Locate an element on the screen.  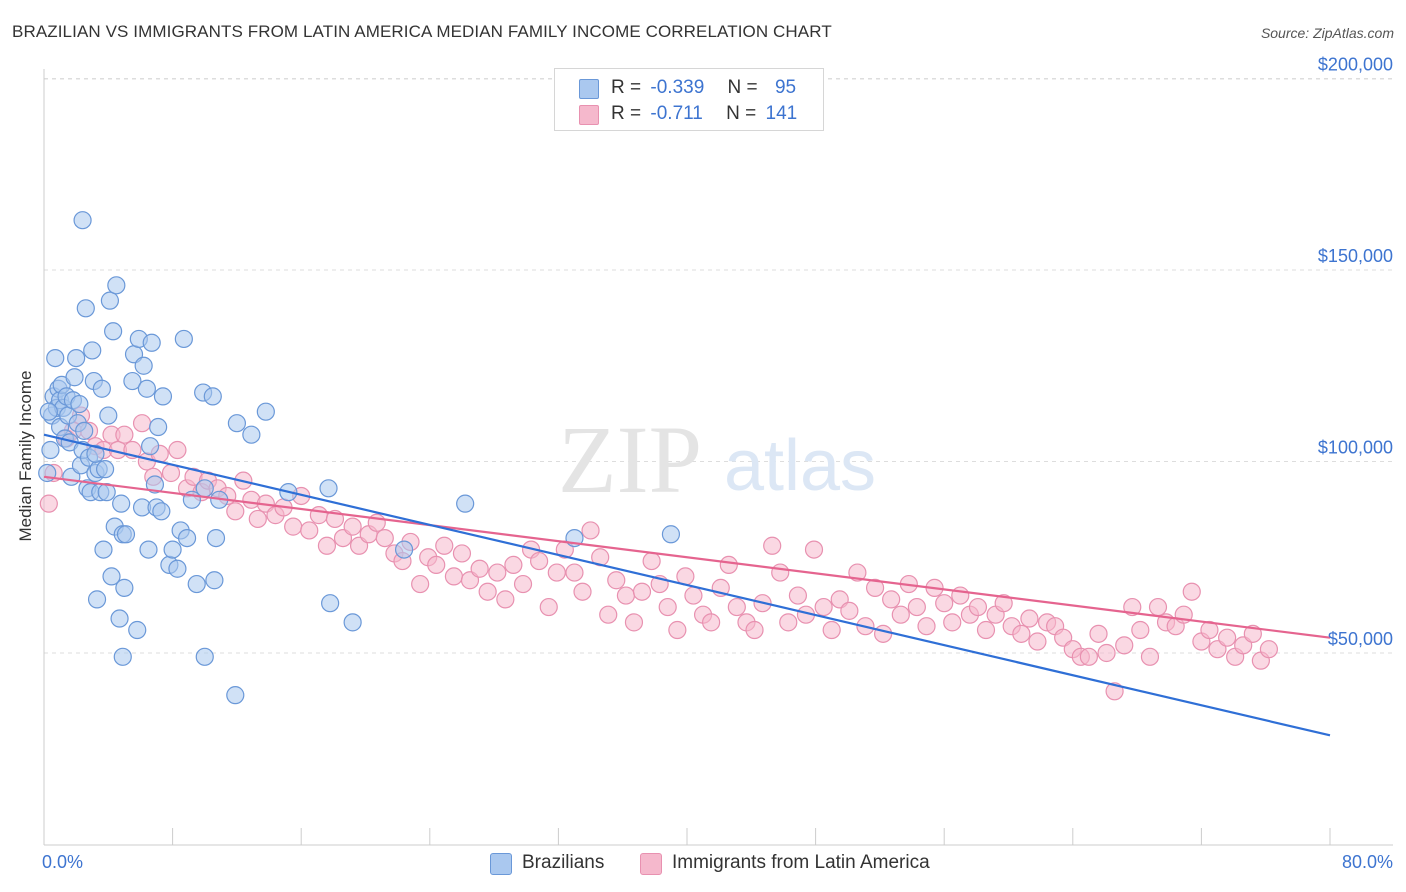
series-legend: Brazilians Immigrants from Latin America is located at coordinates (703, 864).